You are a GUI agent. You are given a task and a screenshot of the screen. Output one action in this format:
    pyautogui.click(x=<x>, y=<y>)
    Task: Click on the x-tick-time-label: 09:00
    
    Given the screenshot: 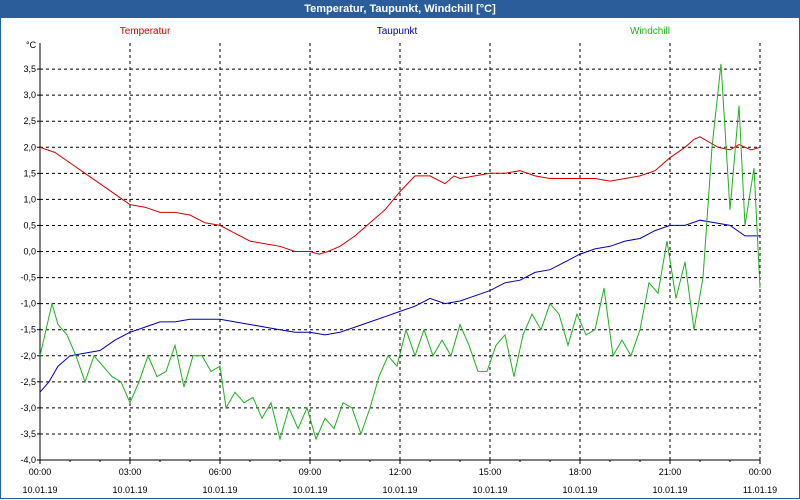 What is the action you would take?
    pyautogui.click(x=310, y=472)
    